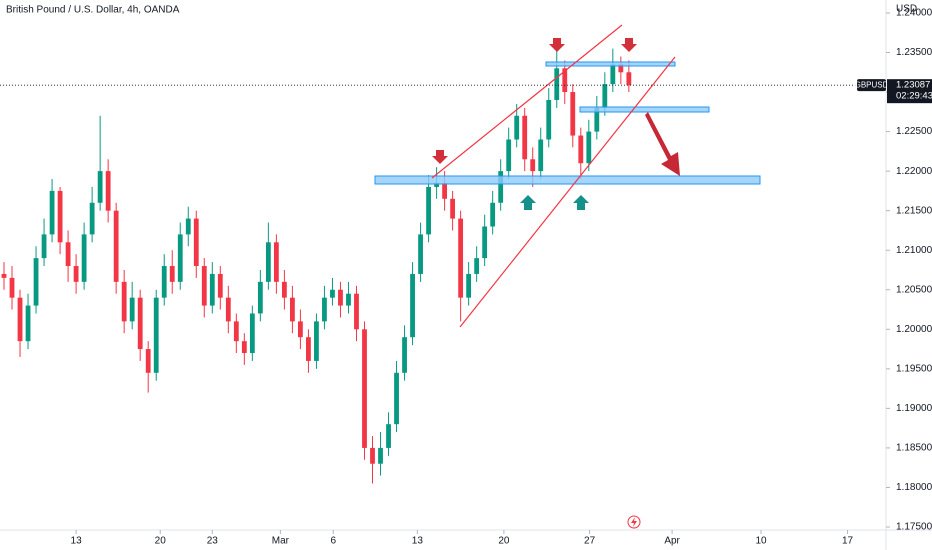 This screenshot has width=932, height=550. I want to click on event-icon, so click(634, 522).